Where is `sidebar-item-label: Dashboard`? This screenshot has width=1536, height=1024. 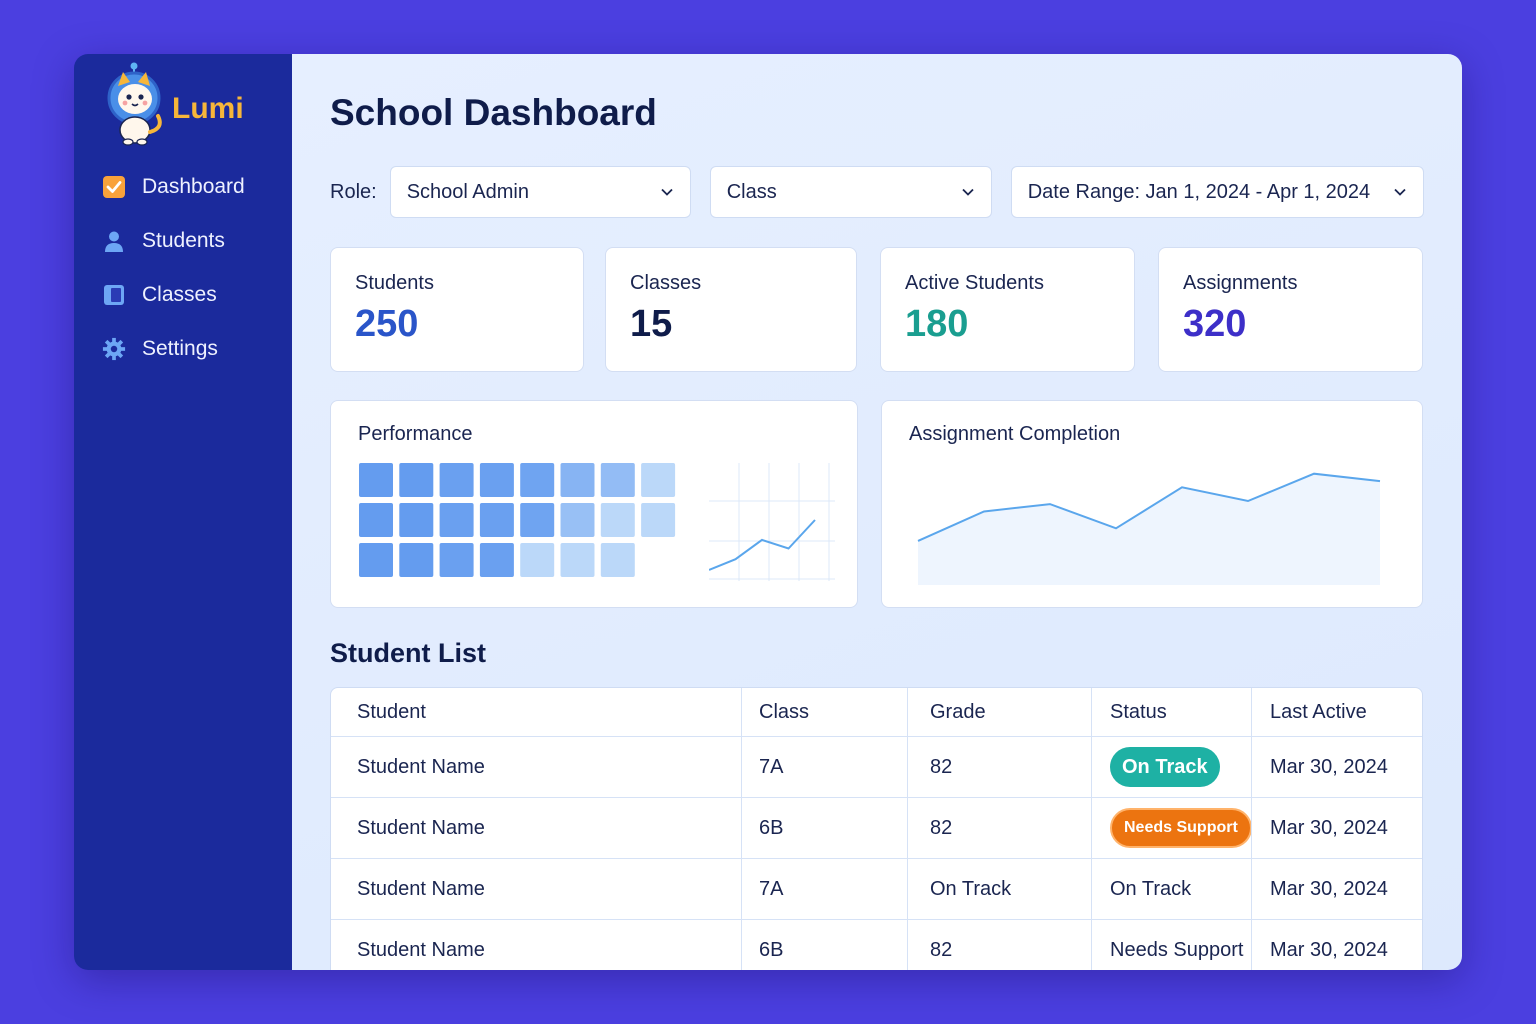
sidebar-item-label: Dashboard is located at coordinates (193, 186).